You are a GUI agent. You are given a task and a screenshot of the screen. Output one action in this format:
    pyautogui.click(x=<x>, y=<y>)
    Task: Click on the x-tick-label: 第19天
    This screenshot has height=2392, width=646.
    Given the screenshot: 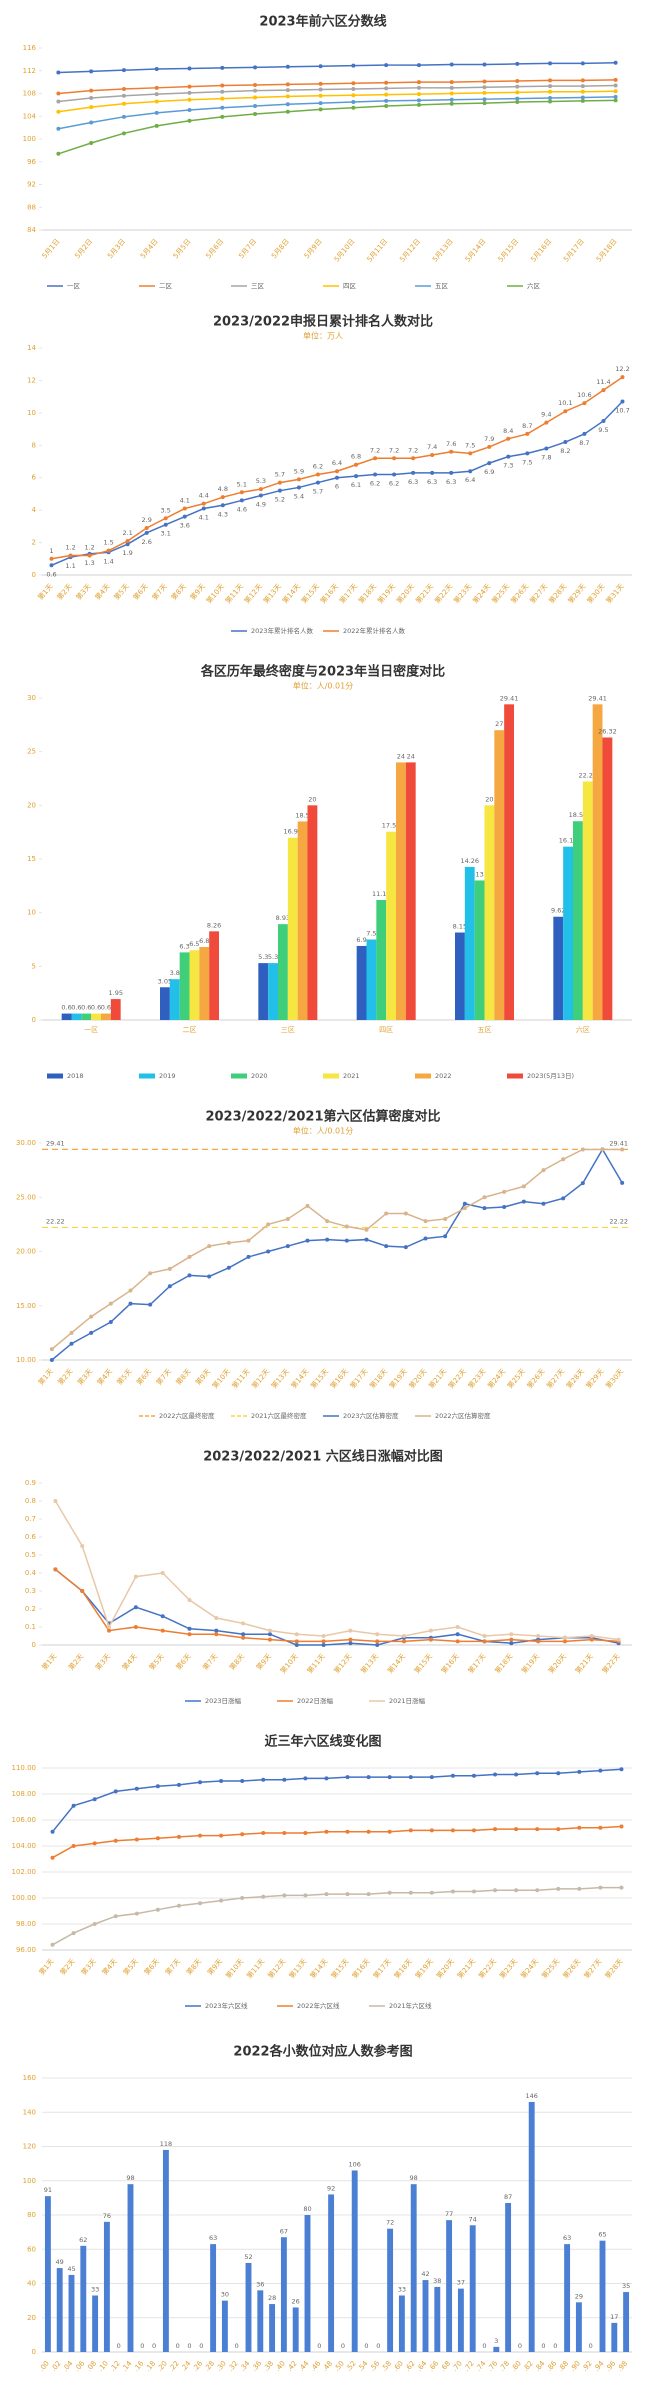 What is the action you would take?
    pyautogui.click(x=387, y=593)
    